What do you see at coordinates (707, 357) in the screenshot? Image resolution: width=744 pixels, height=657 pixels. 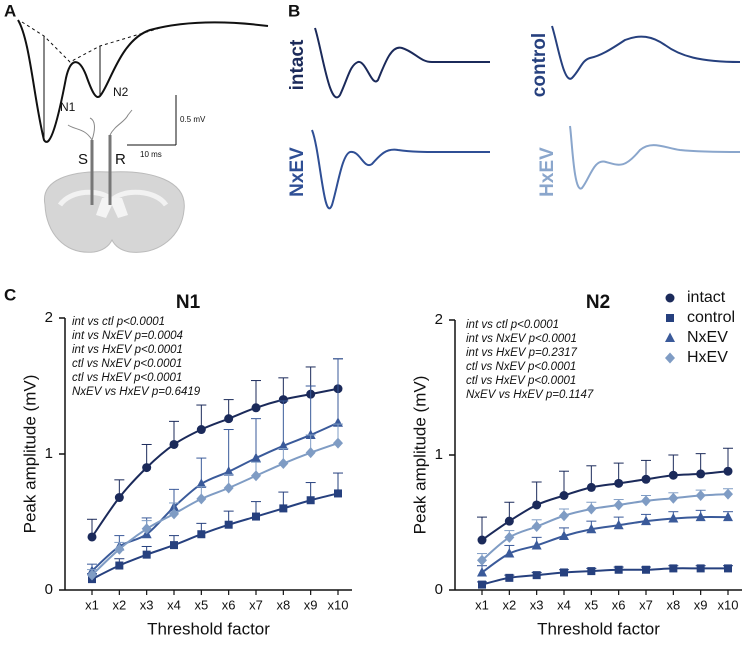 I see `legend-label: HxEV` at bounding box center [707, 357].